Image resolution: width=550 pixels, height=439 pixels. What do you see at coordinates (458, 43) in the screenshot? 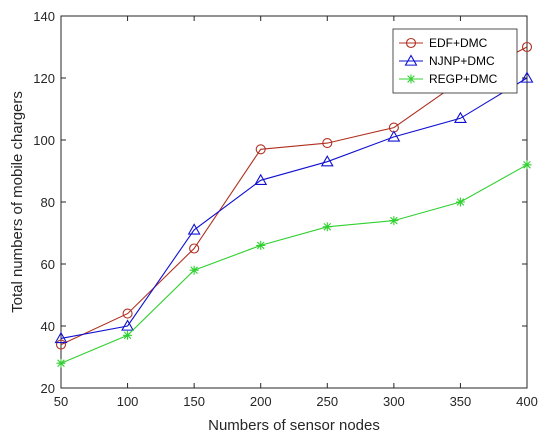
I see `legend-label-edf-dmc: EDF+DMC` at bounding box center [458, 43].